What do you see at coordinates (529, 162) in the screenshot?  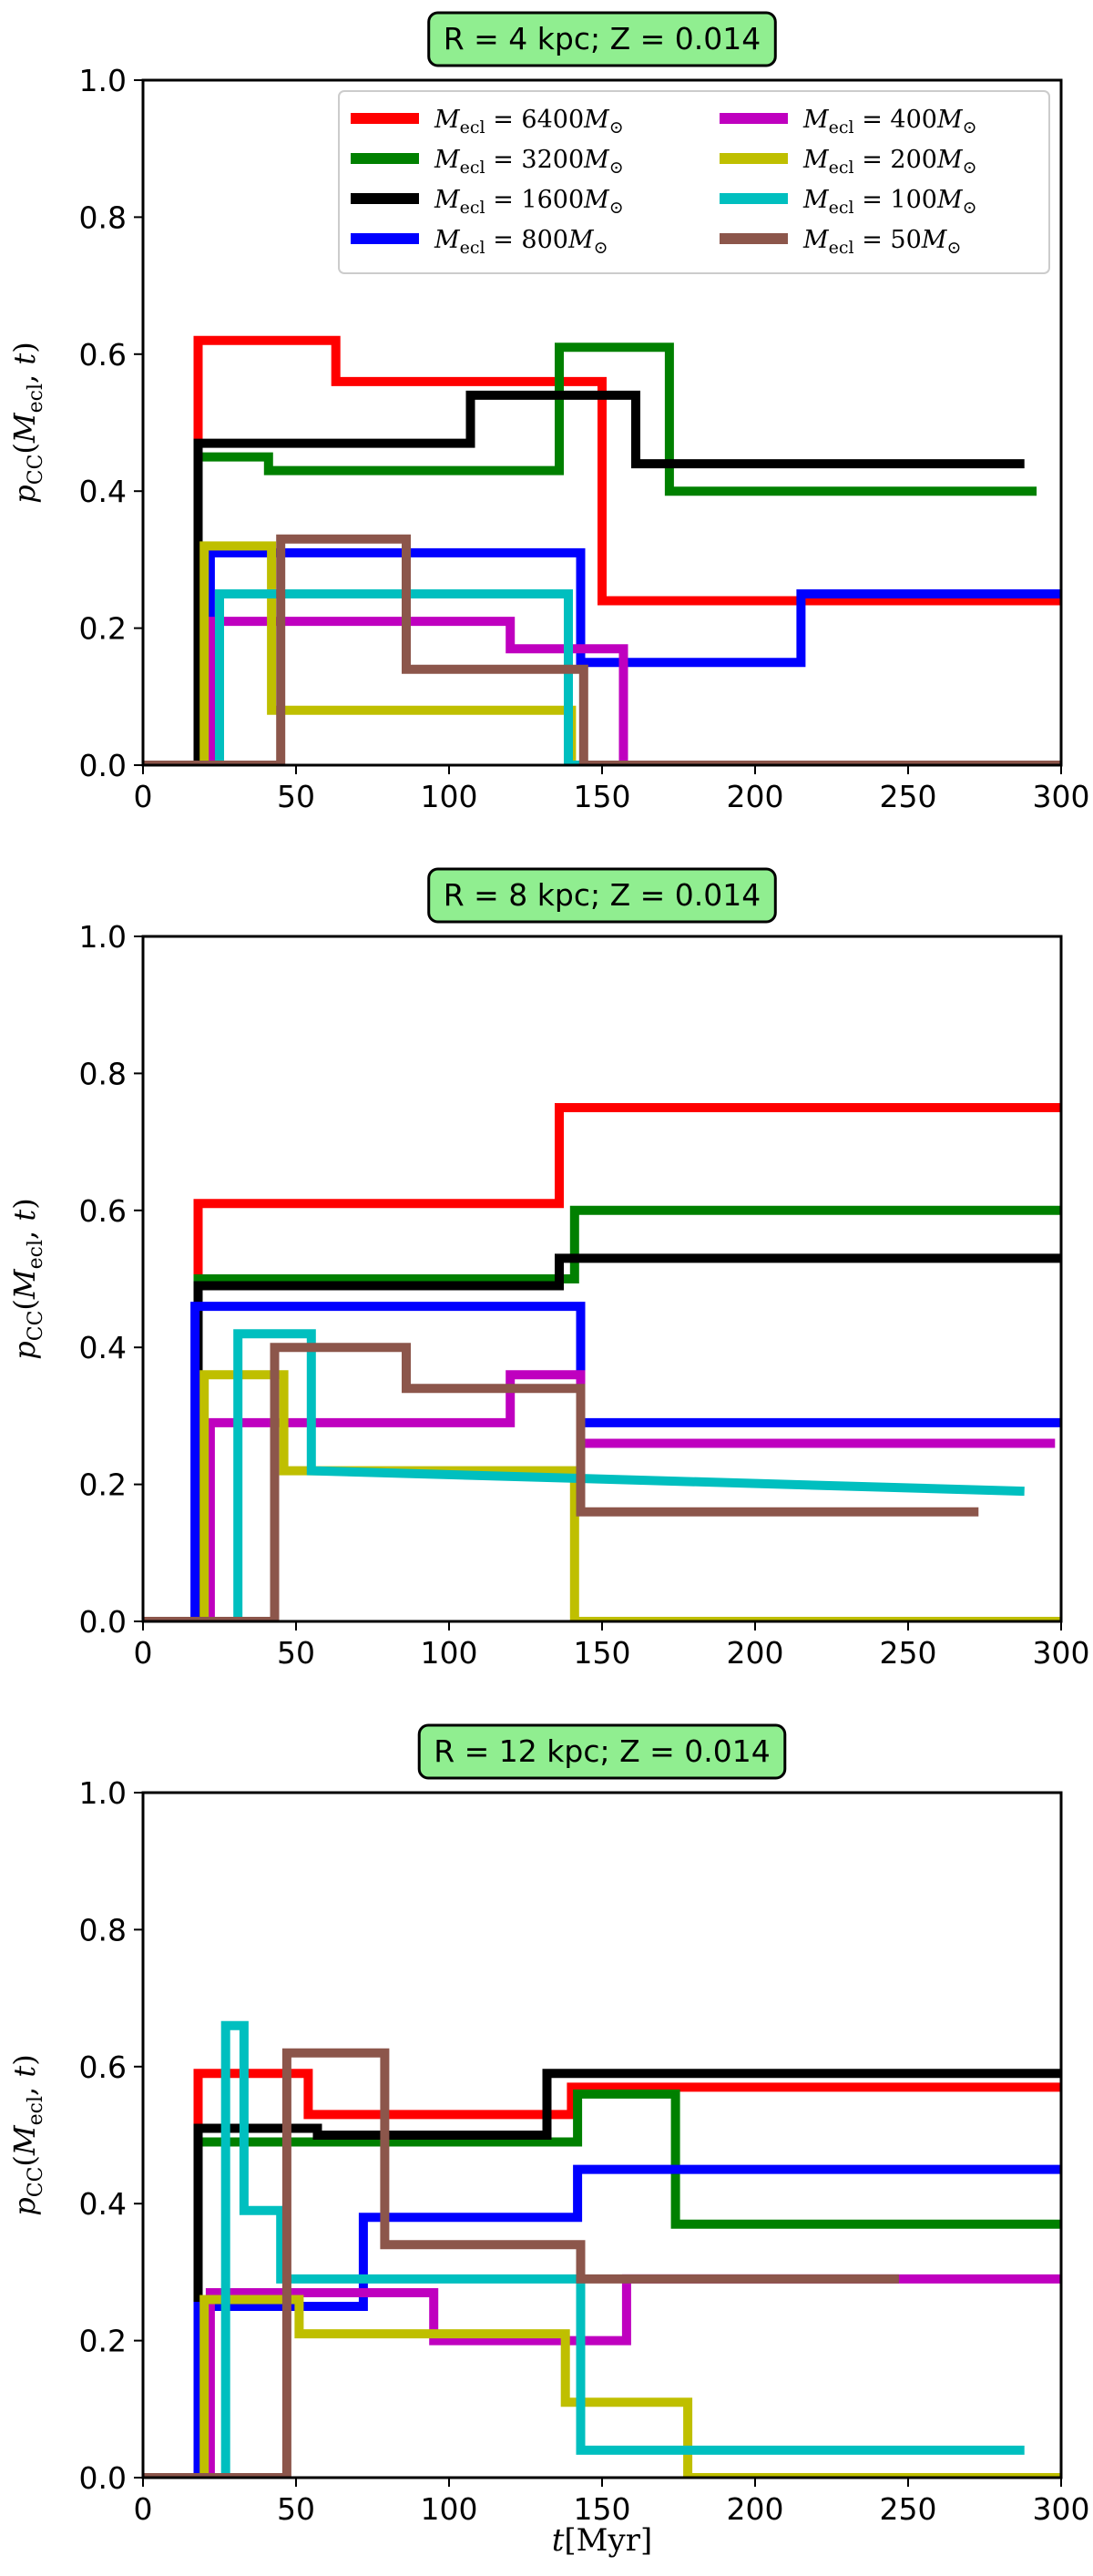 I see `legend-label: Mecl = 3200M⊙` at bounding box center [529, 162].